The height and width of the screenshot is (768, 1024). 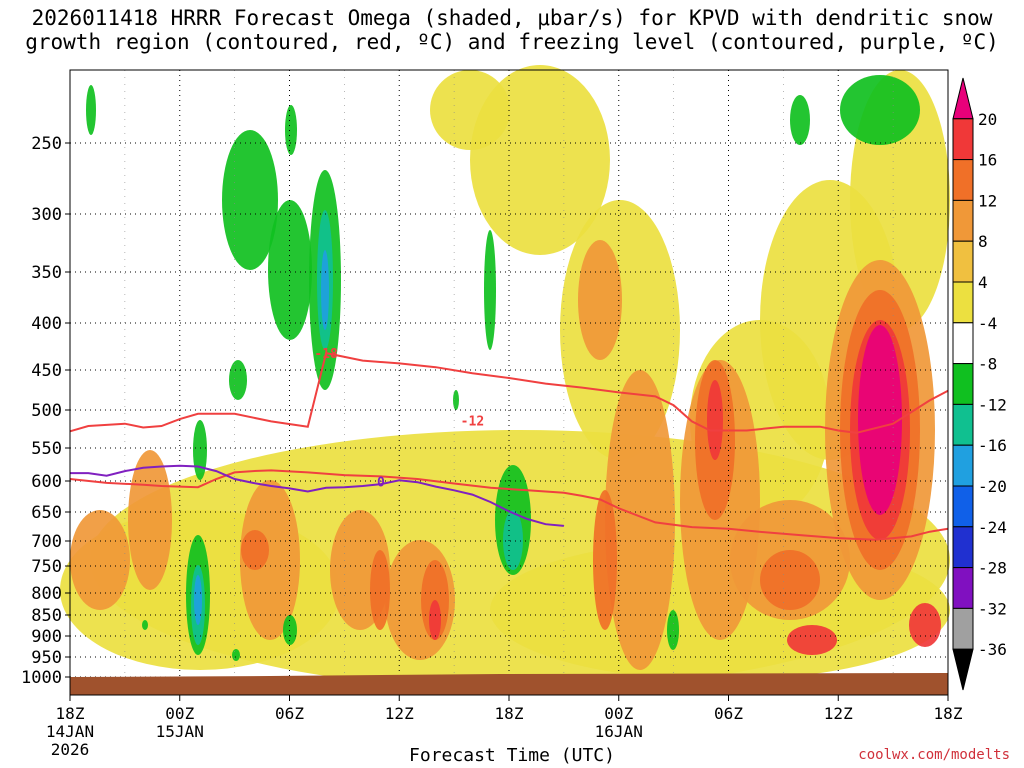 What do you see at coordinates (399, 713) in the screenshot?
I see `x-tick-label-18: 12Z` at bounding box center [399, 713].